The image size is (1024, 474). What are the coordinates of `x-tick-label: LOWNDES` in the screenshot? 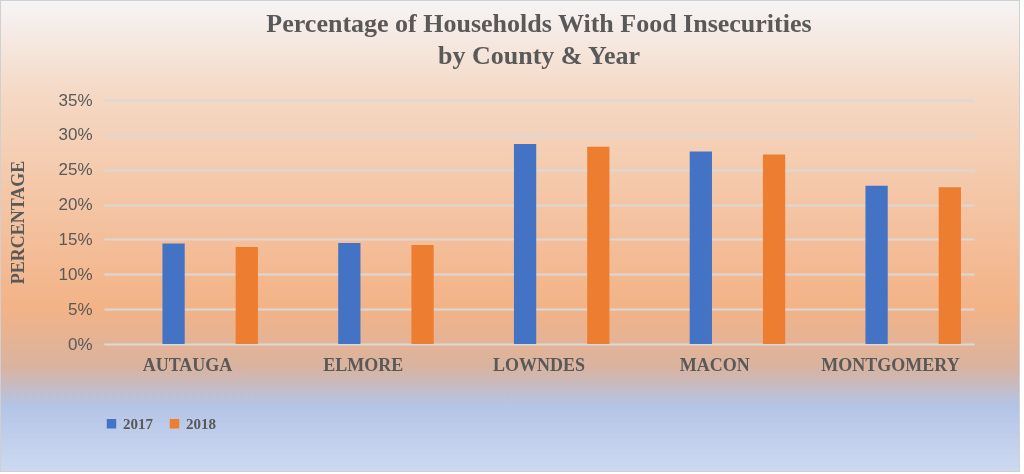 It's located at (539, 364).